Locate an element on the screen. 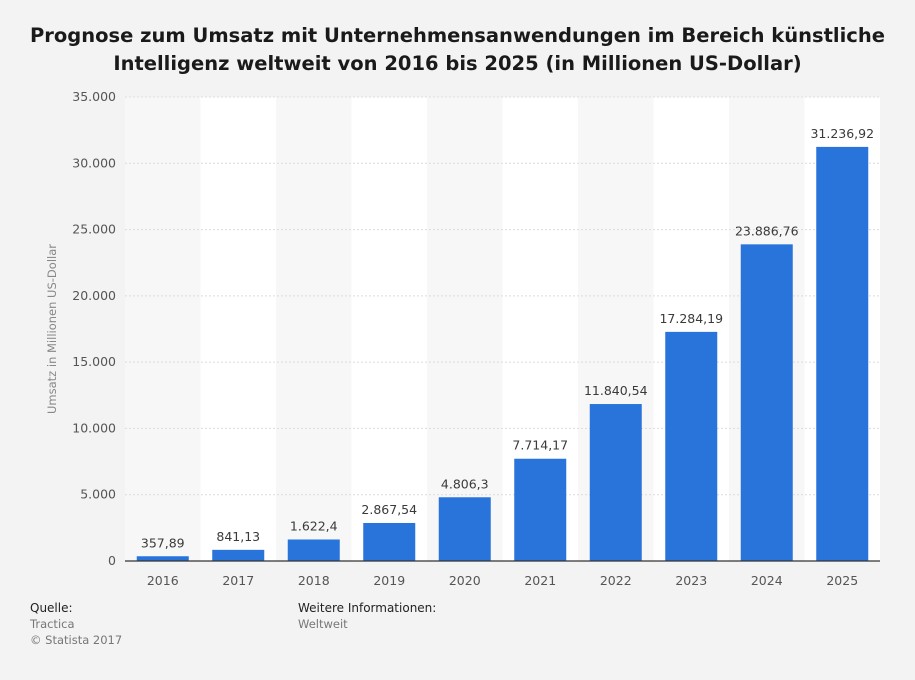  info-label: Weitere Informationen: is located at coordinates (367, 608).